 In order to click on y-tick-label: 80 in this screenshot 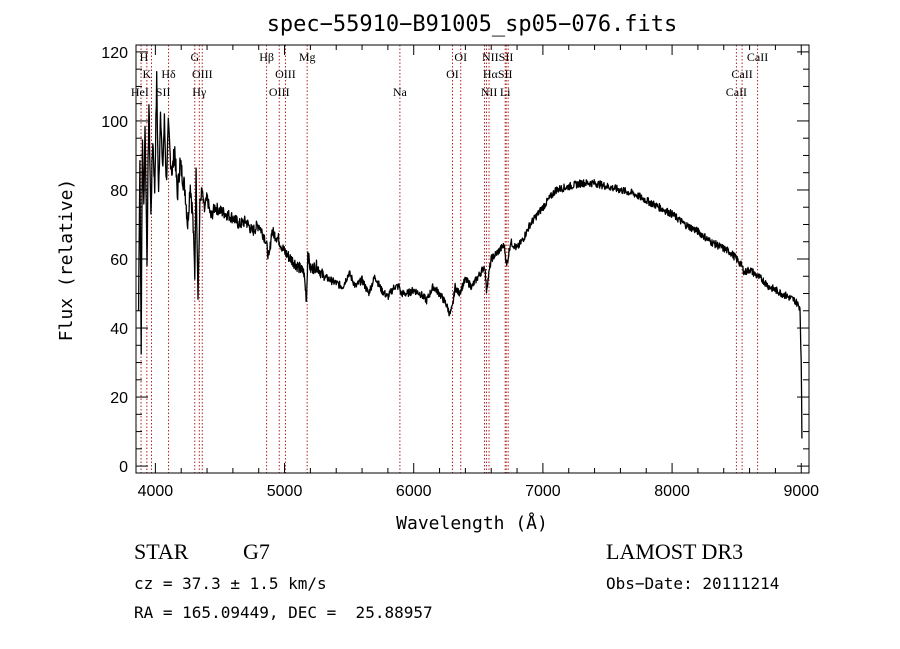, I will do `click(119, 191)`.